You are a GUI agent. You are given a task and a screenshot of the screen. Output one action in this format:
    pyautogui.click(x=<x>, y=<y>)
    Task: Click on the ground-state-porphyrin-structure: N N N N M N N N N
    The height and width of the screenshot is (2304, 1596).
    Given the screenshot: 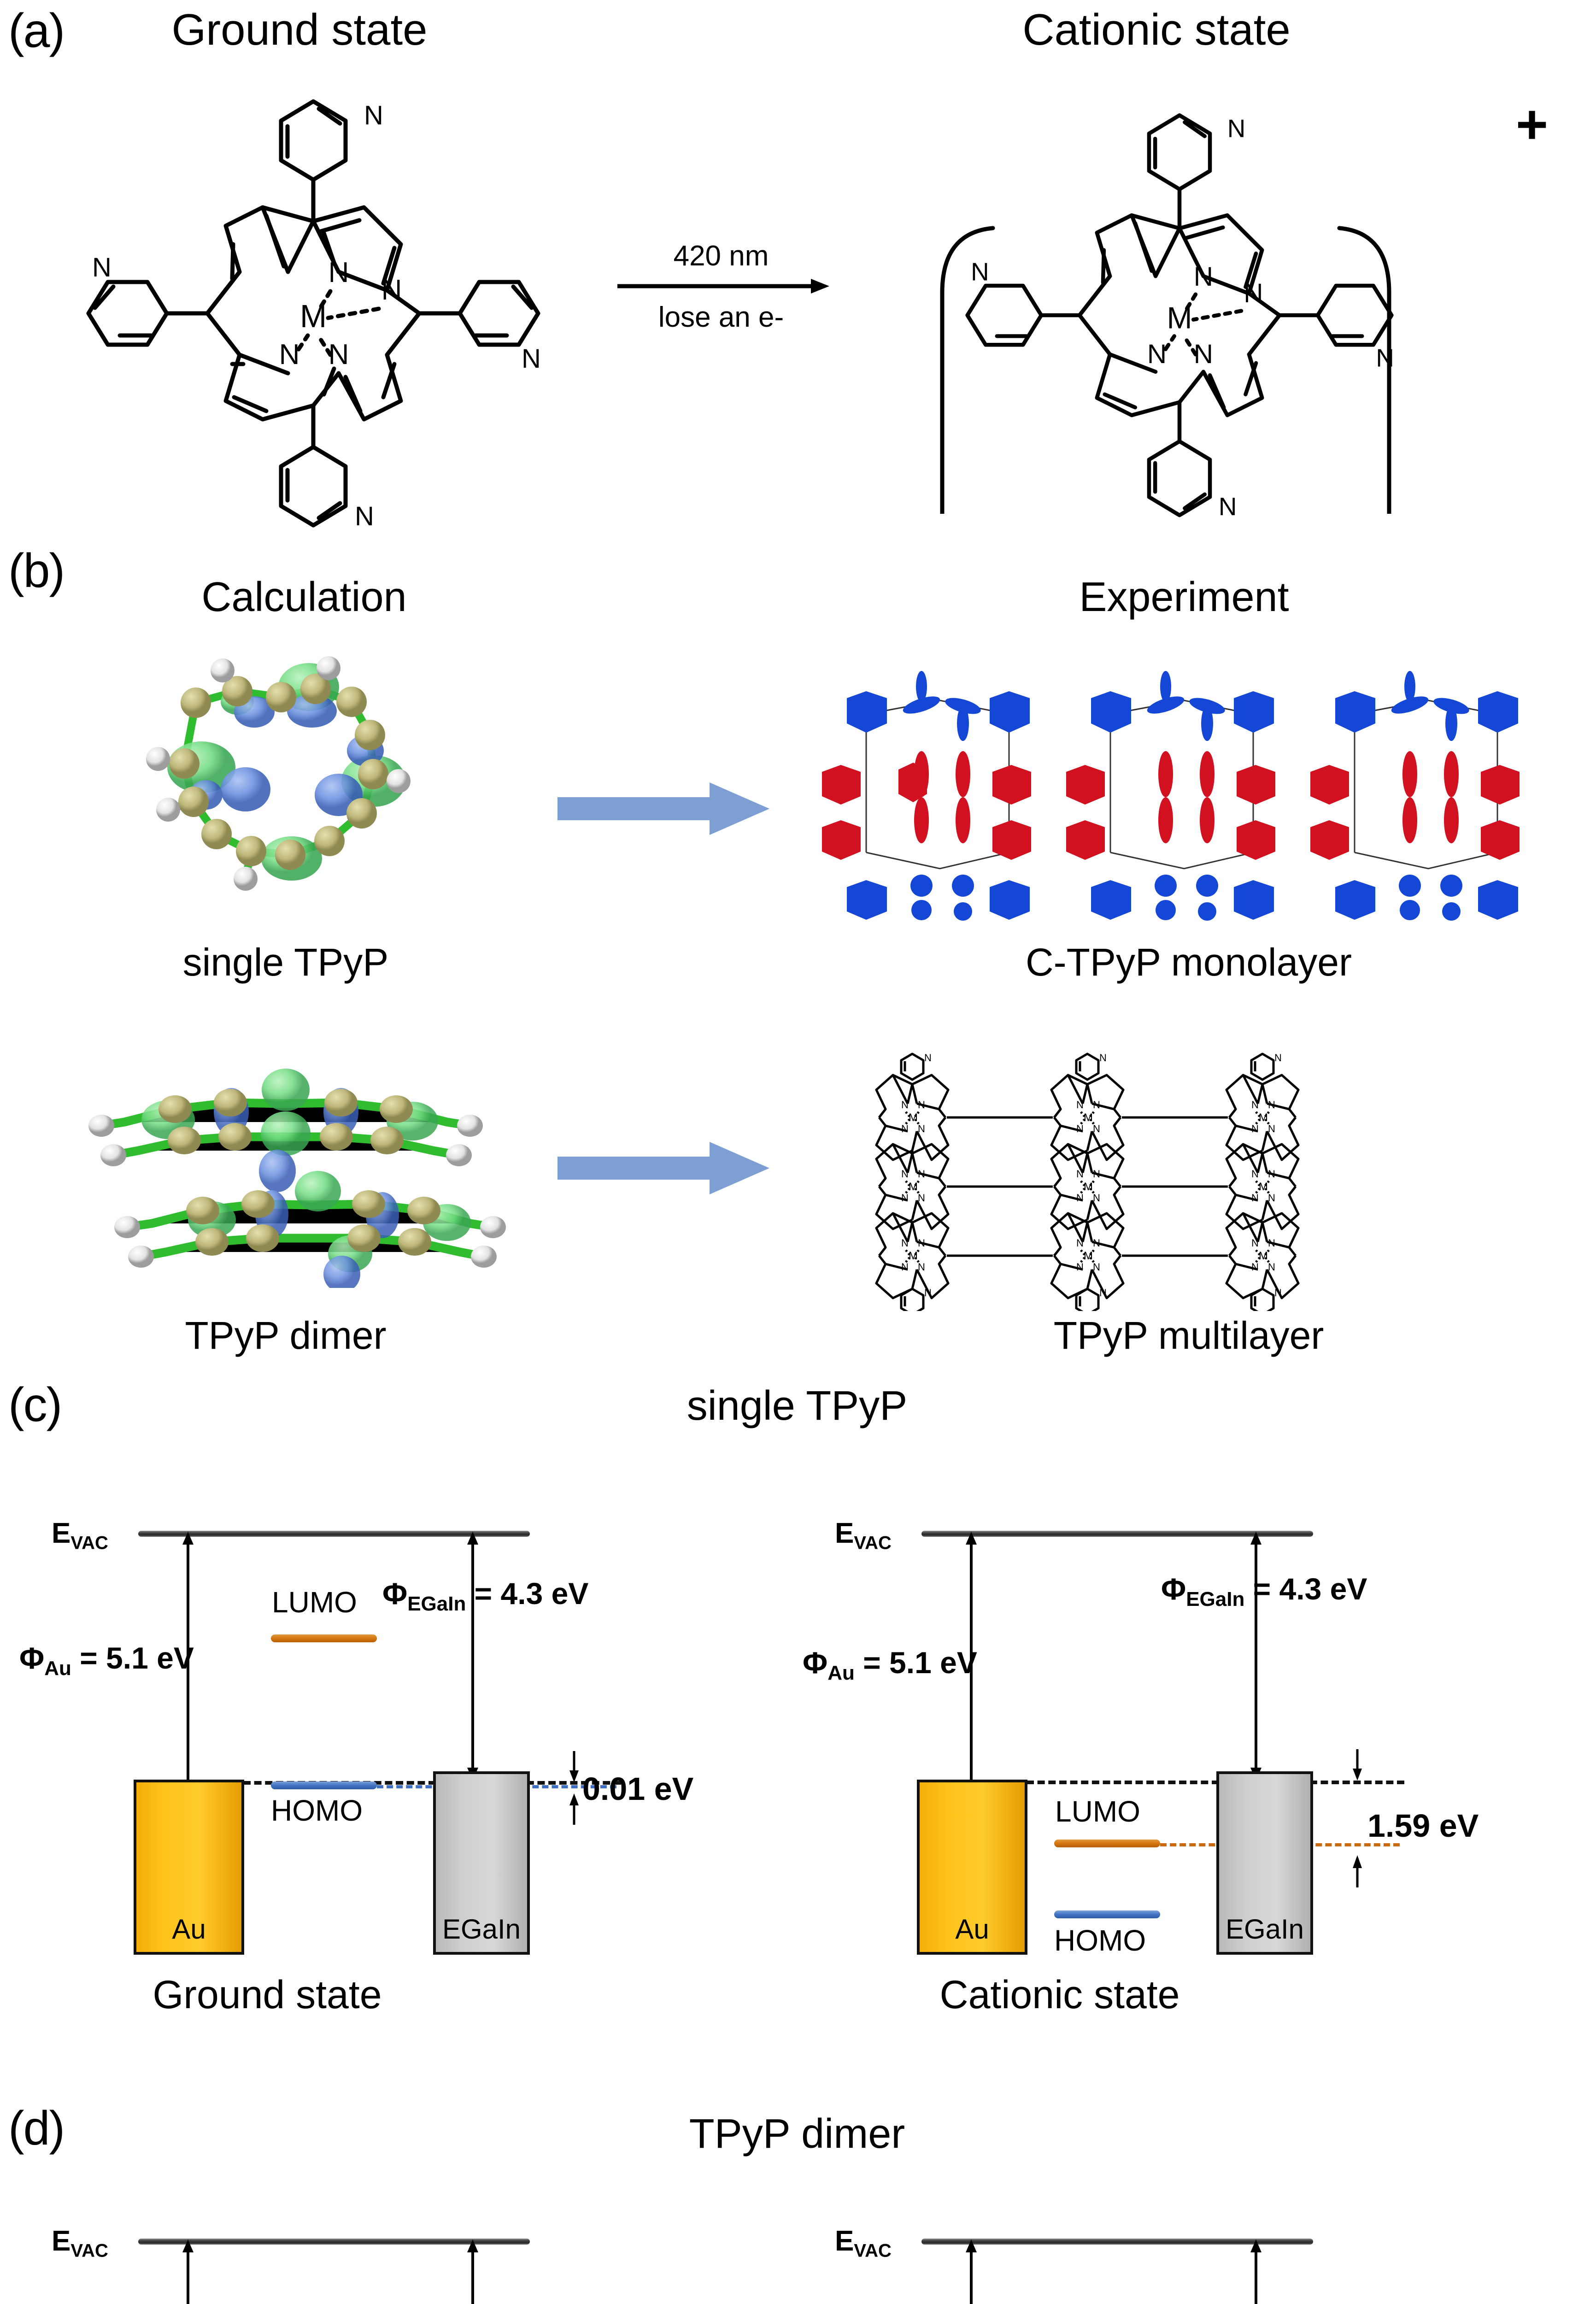 What is the action you would take?
    pyautogui.click(x=313, y=306)
    